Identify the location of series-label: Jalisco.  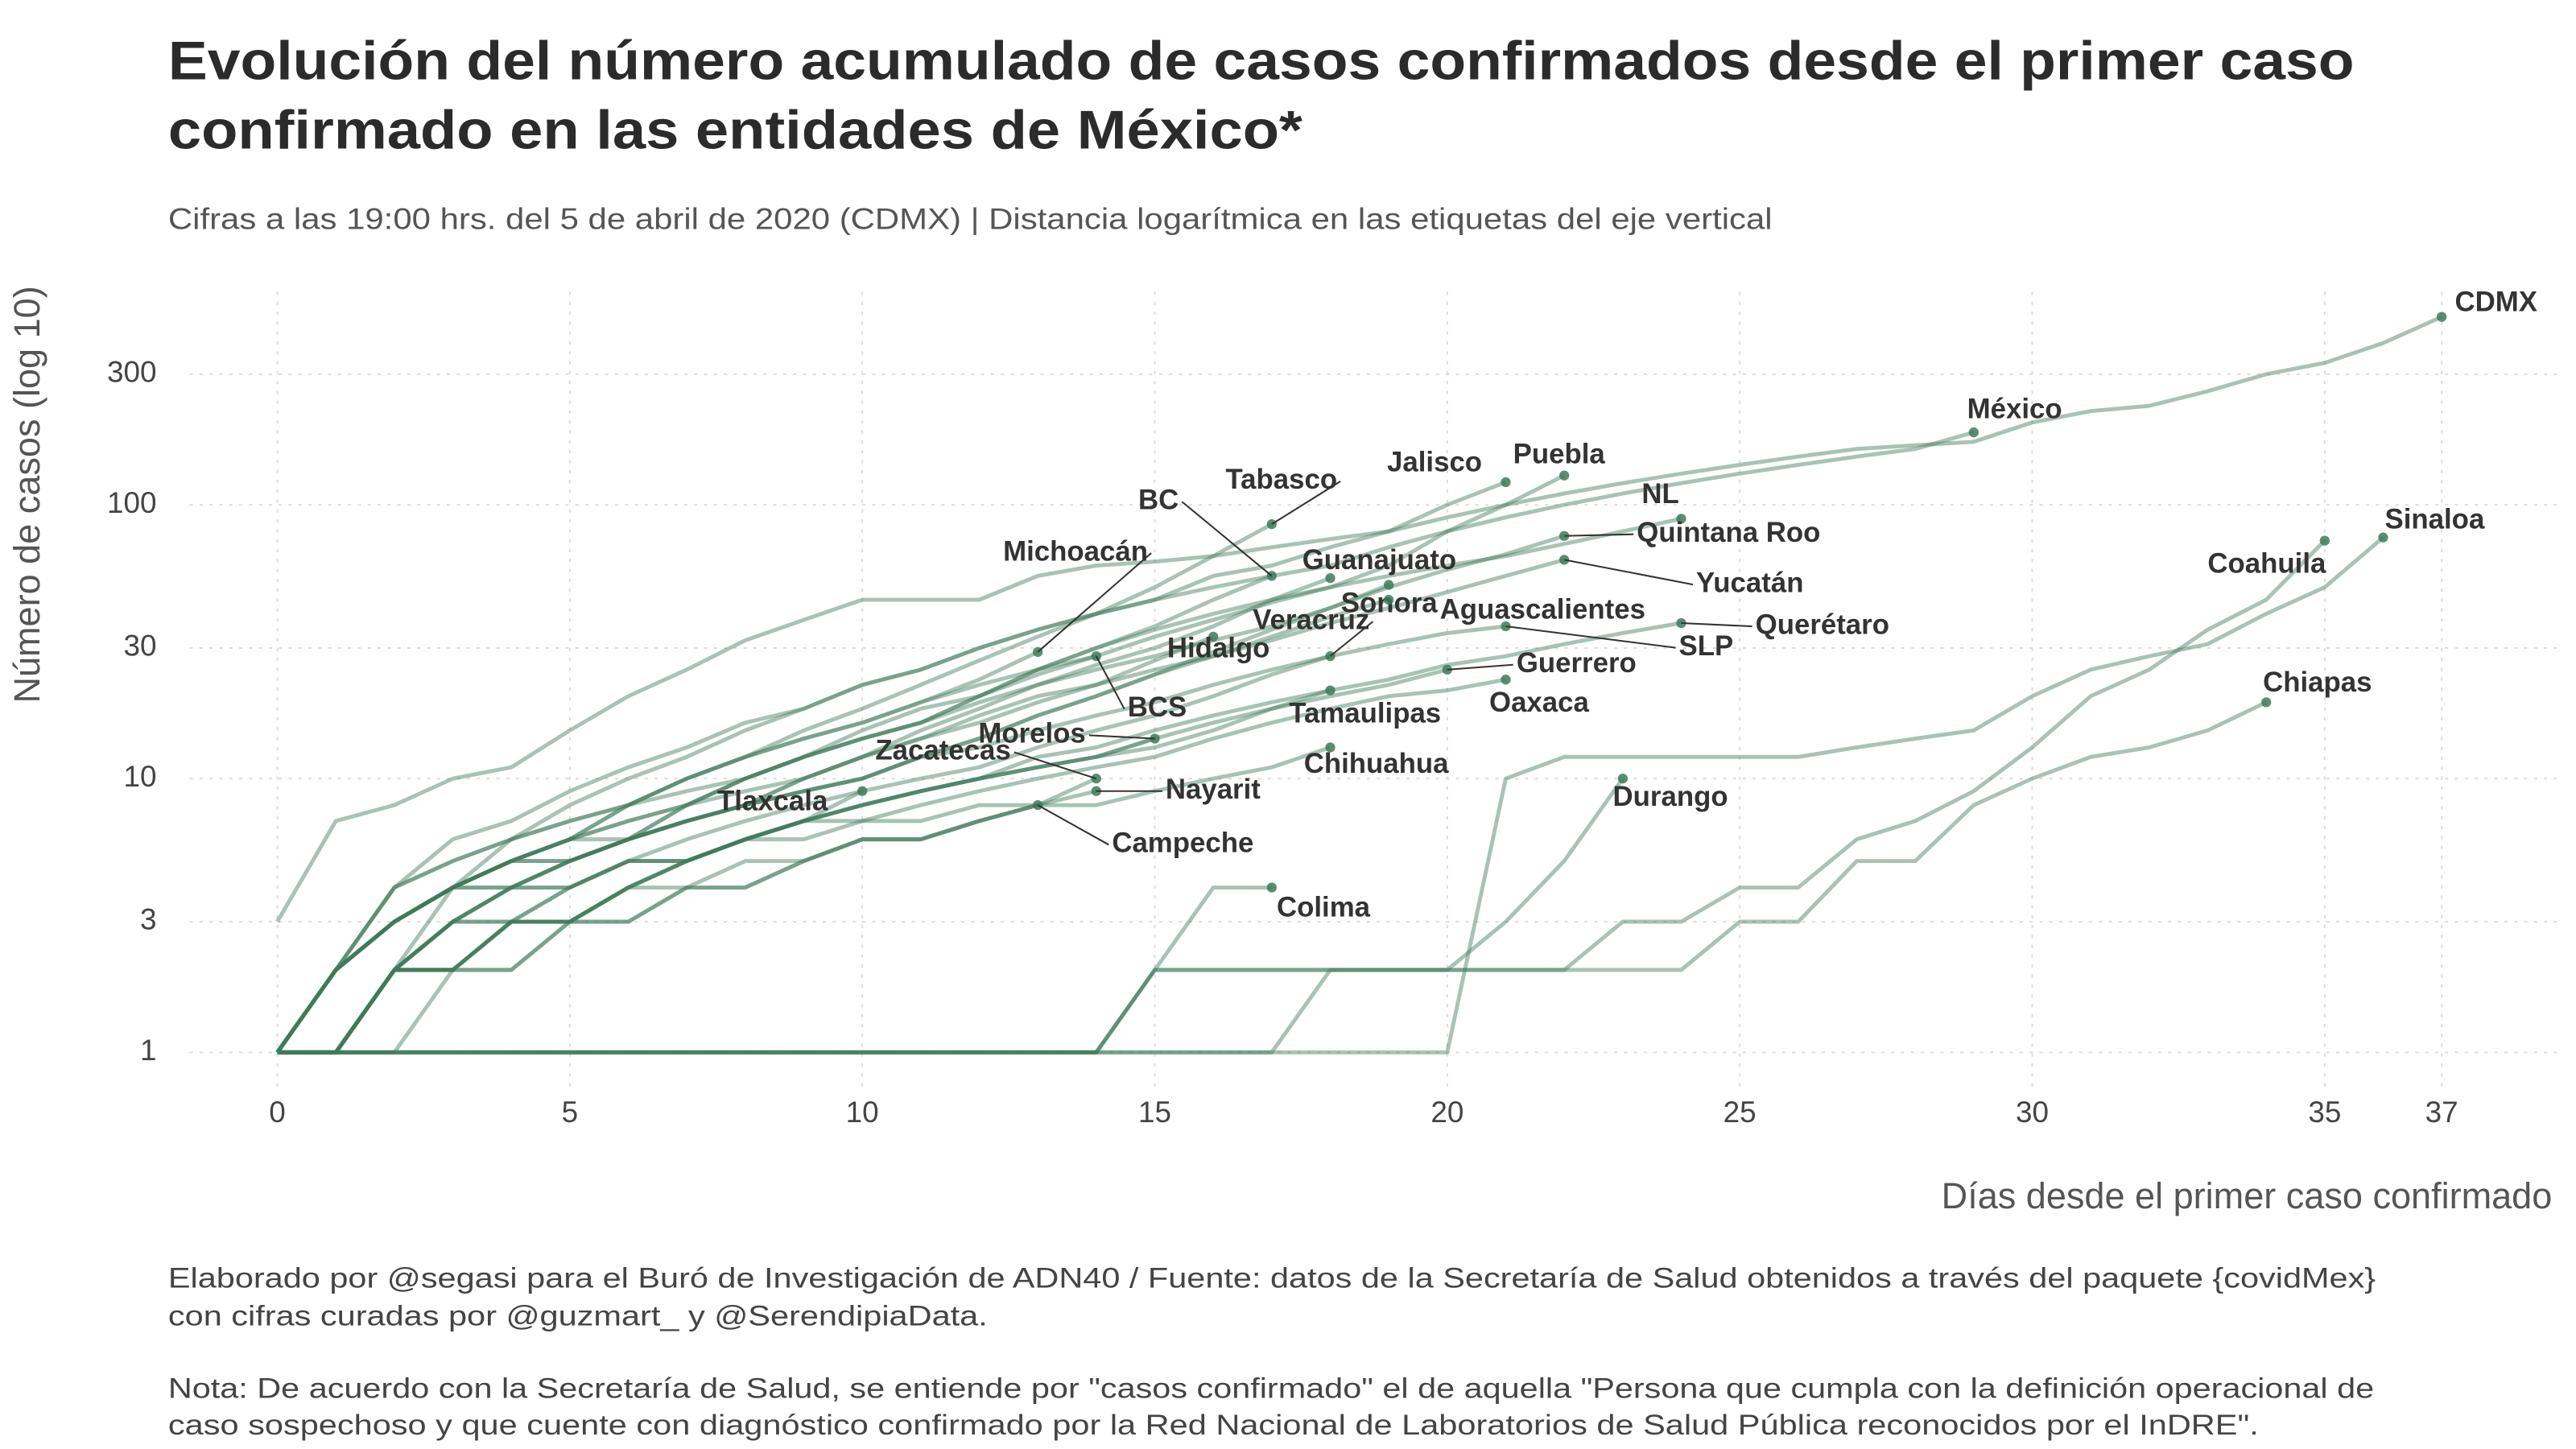
(1434, 463).